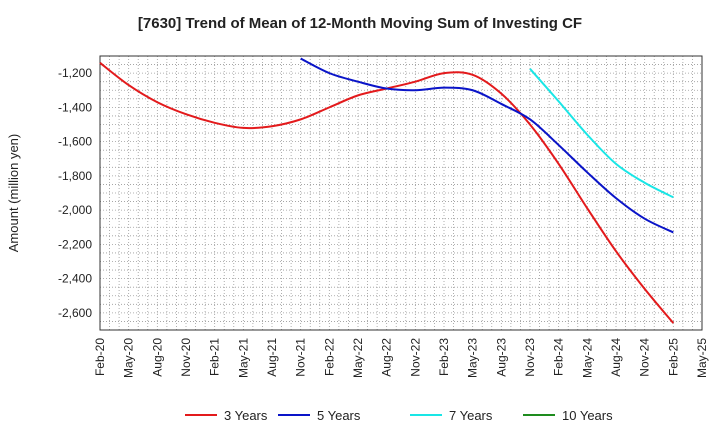 This screenshot has height=440, width=720. What do you see at coordinates (616, 357) in the screenshot?
I see `x-tick-label: Aug-24` at bounding box center [616, 357].